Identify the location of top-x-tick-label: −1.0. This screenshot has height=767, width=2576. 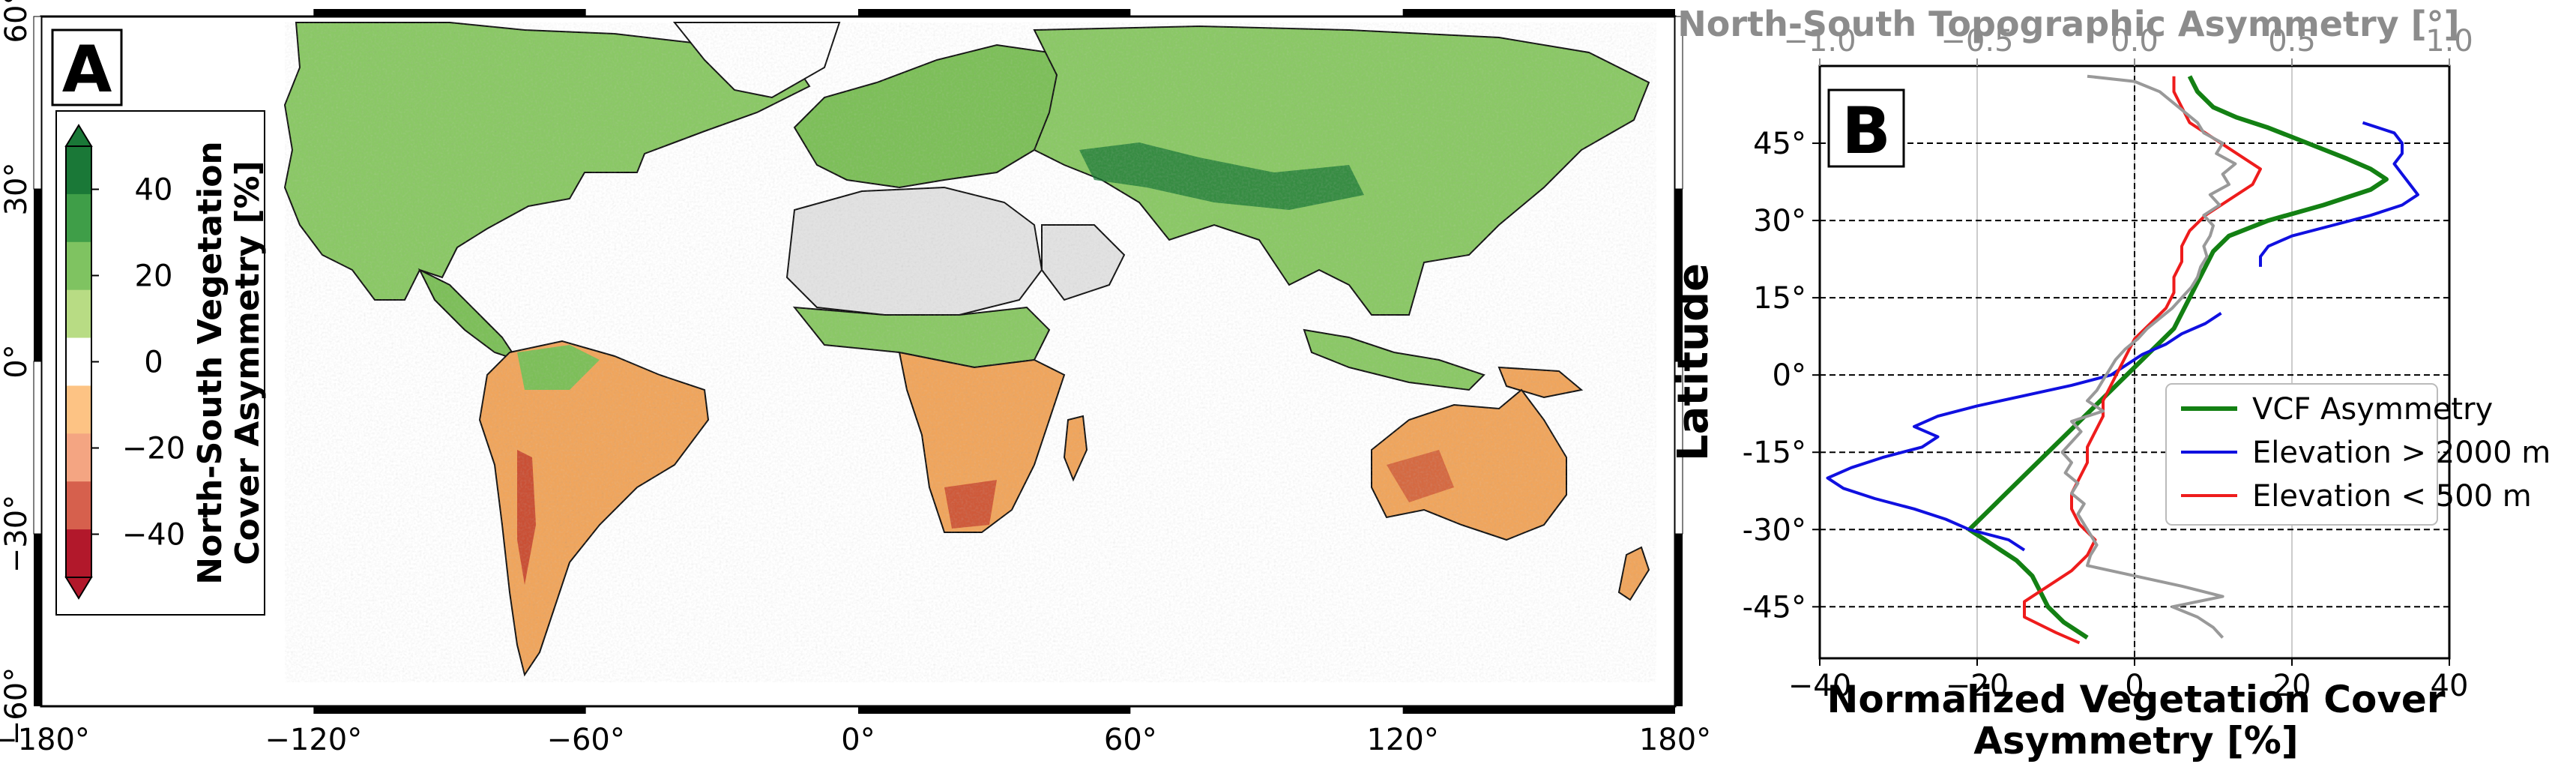
(1819, 41).